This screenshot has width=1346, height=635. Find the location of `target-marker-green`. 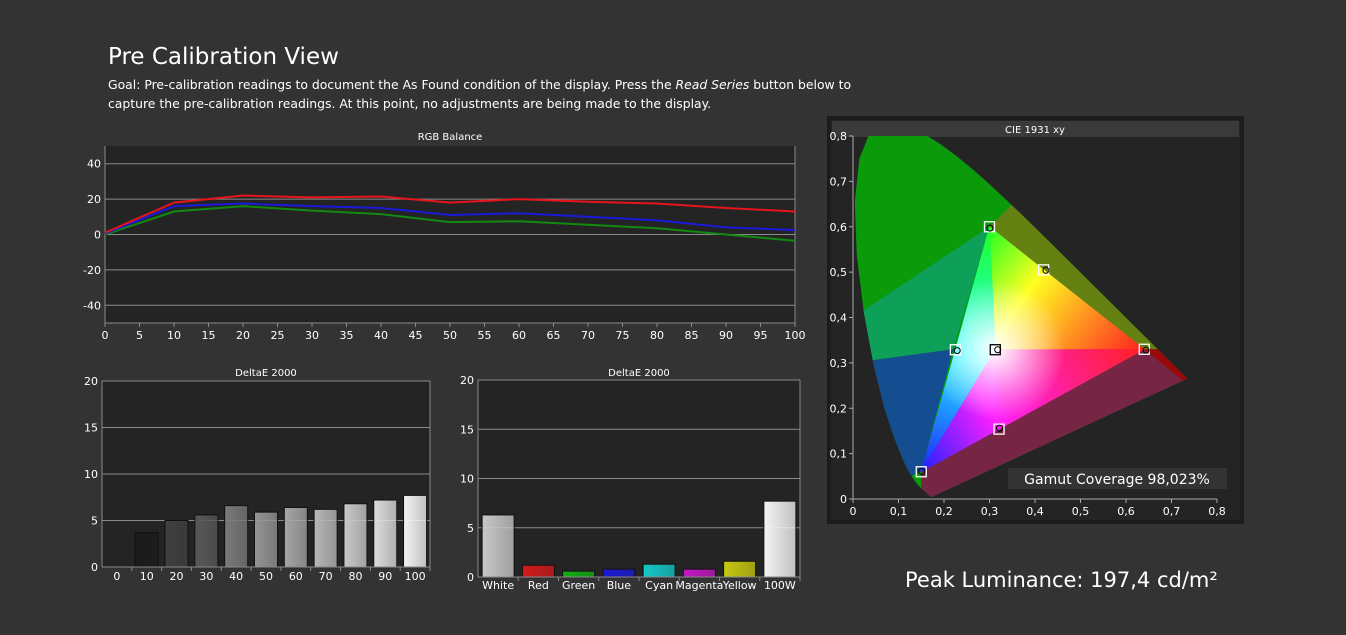

target-marker-green is located at coordinates (989, 227).